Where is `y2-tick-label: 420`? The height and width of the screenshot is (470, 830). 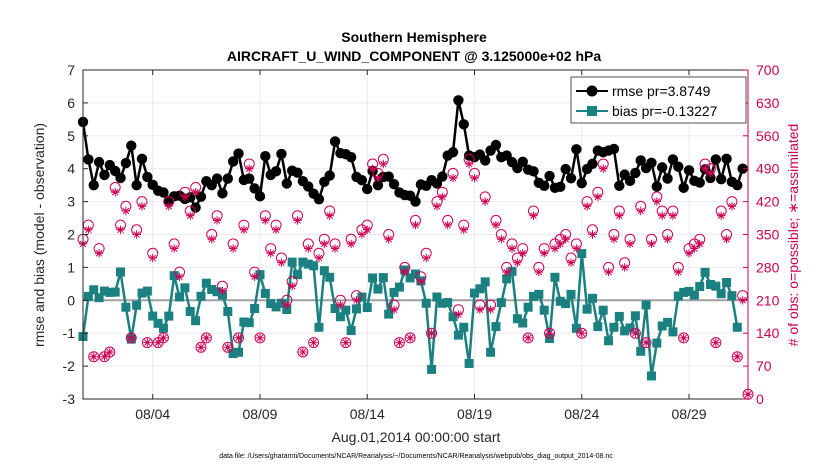 y2-tick-label: 420 is located at coordinates (768, 202).